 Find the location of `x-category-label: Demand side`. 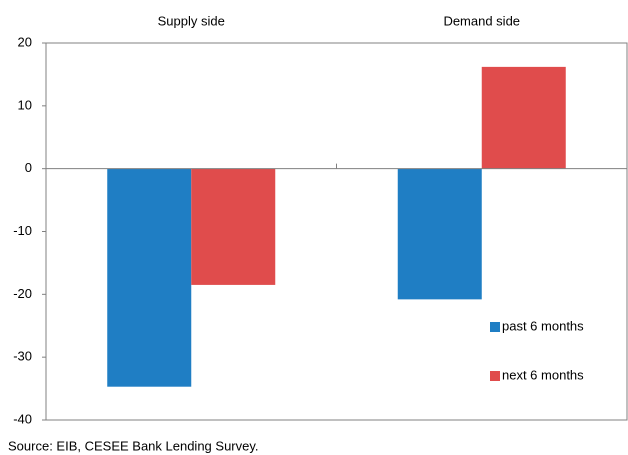

x-category-label: Demand side is located at coordinates (481, 20).